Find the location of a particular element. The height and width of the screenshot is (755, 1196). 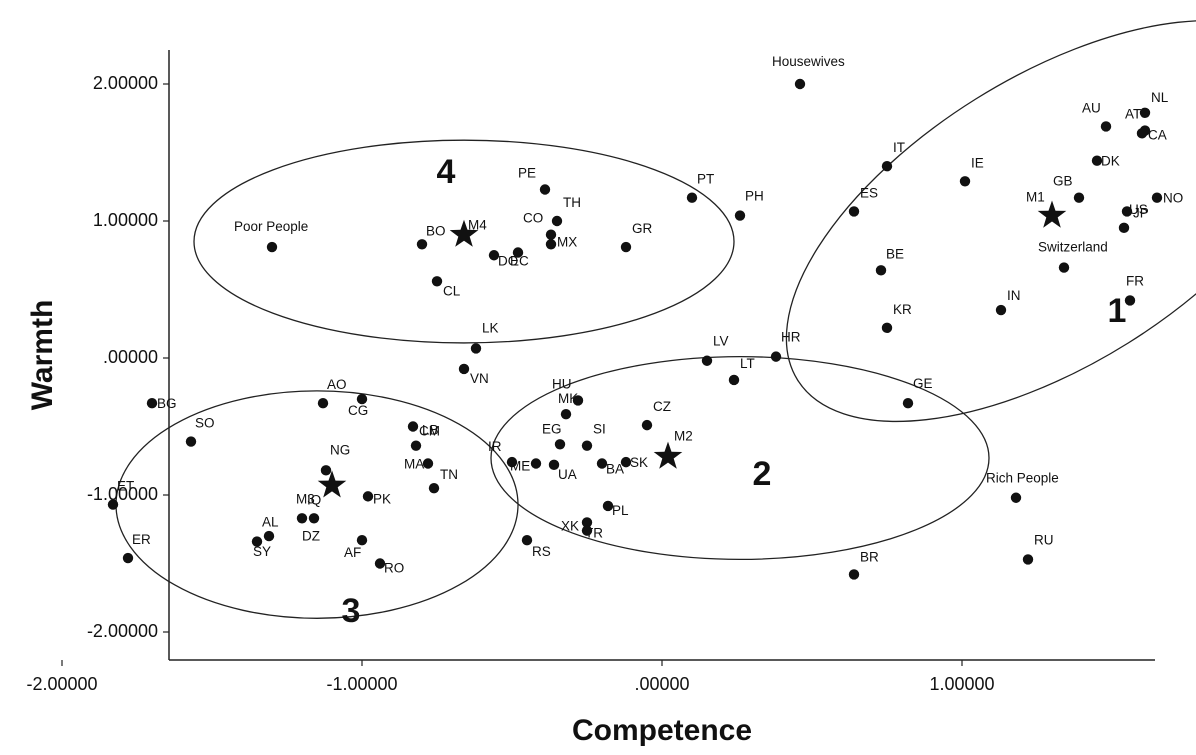

point-ao is located at coordinates (323, 403).